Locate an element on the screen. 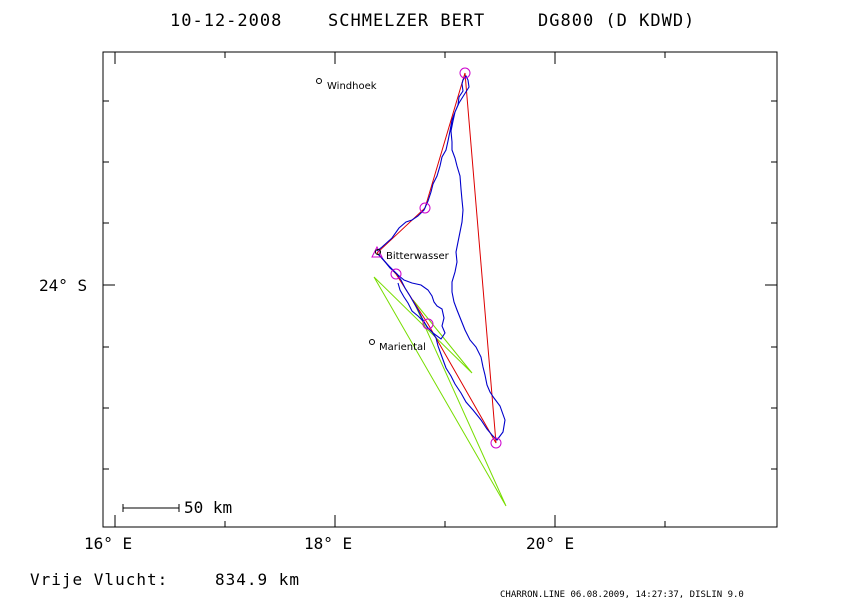  flight-date: 10-12-2008 is located at coordinates (226, 21).